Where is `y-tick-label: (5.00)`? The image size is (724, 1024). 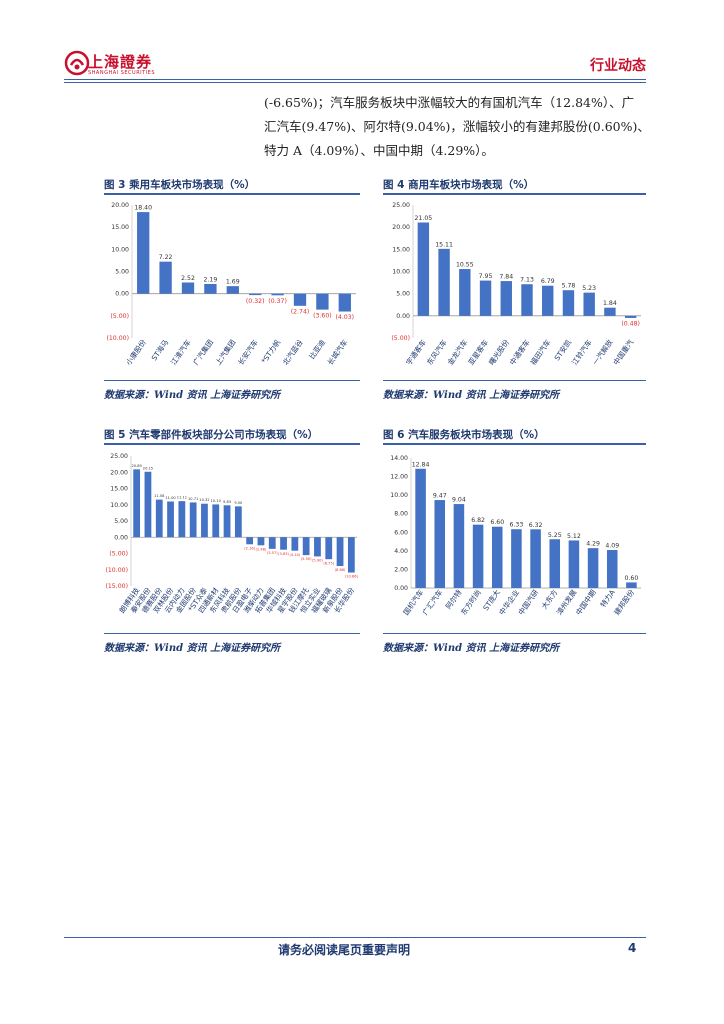 y-tick-label: (5.00) is located at coordinates (400, 338).